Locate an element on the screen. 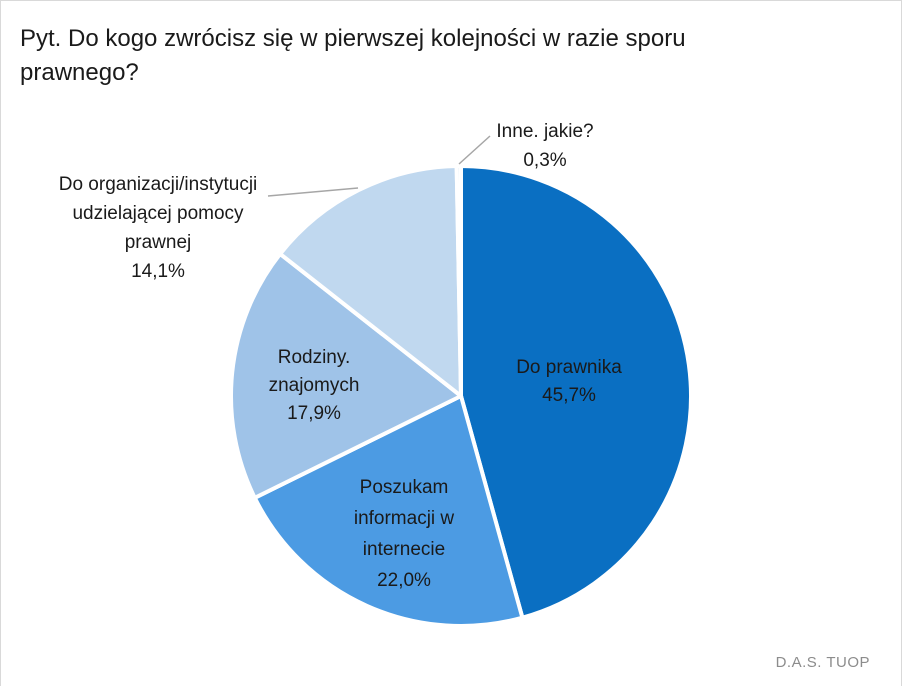  source-note: D.A.S. TUOP is located at coordinates (822, 662).